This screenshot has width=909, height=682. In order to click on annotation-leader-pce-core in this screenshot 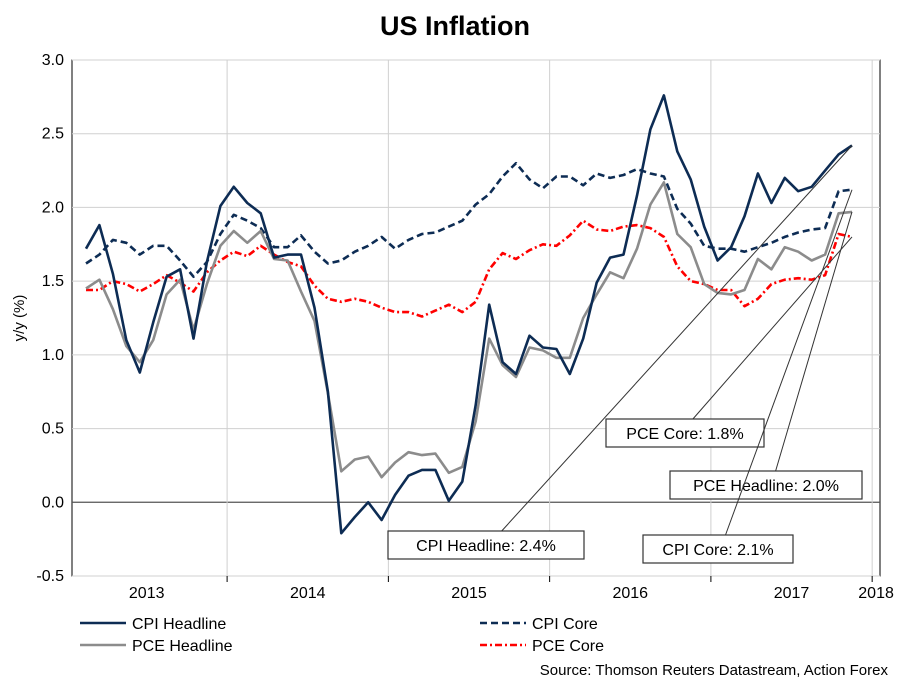, I will do `click(772, 328)`.